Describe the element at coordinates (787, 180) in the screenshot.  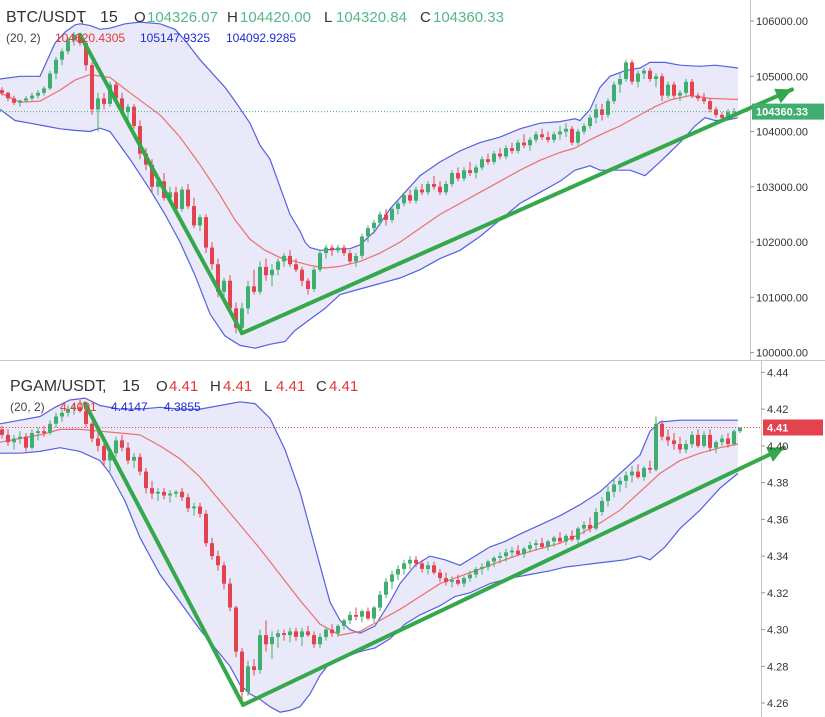
I see `pane1-price-axis` at that location.